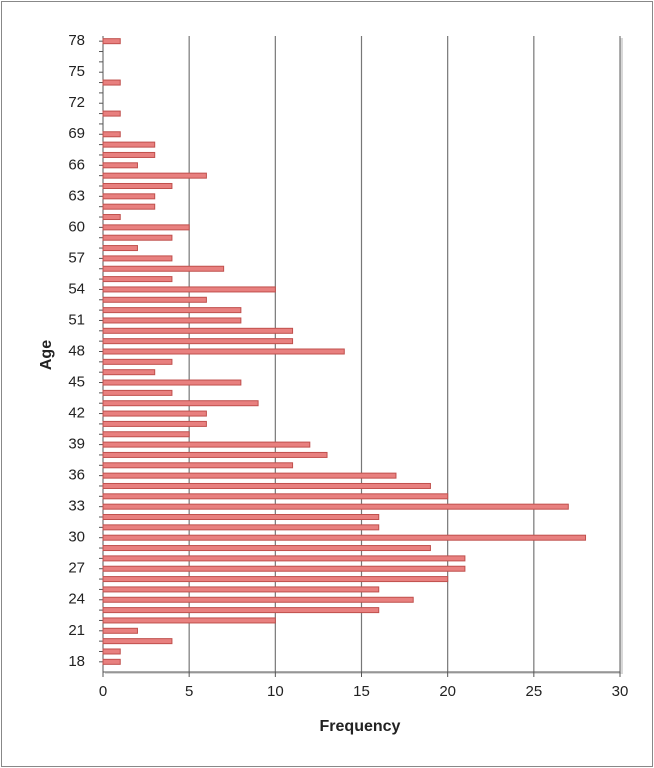 Image resolution: width=654 pixels, height=768 pixels. What do you see at coordinates (76, 288) in the screenshot?
I see `y-tick-label: 54` at bounding box center [76, 288].